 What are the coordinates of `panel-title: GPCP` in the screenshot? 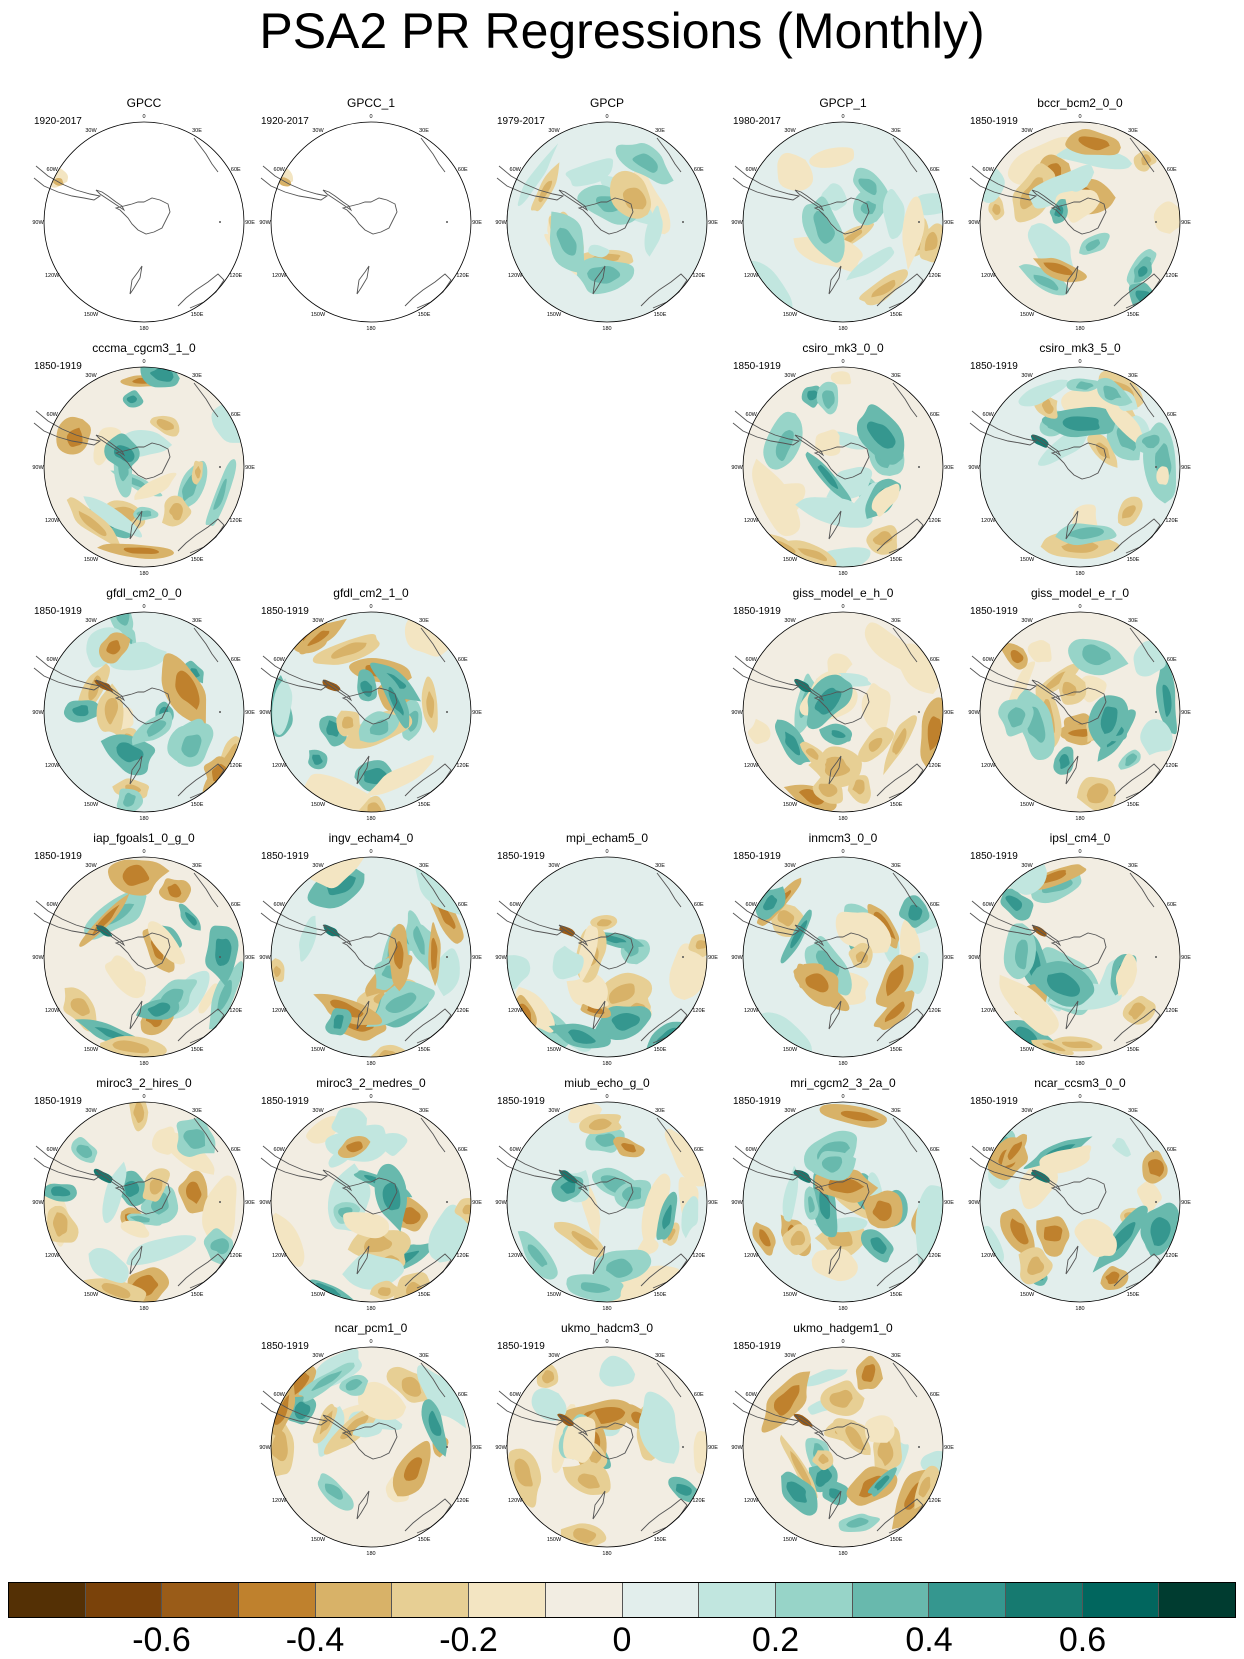 It's located at (606, 103).